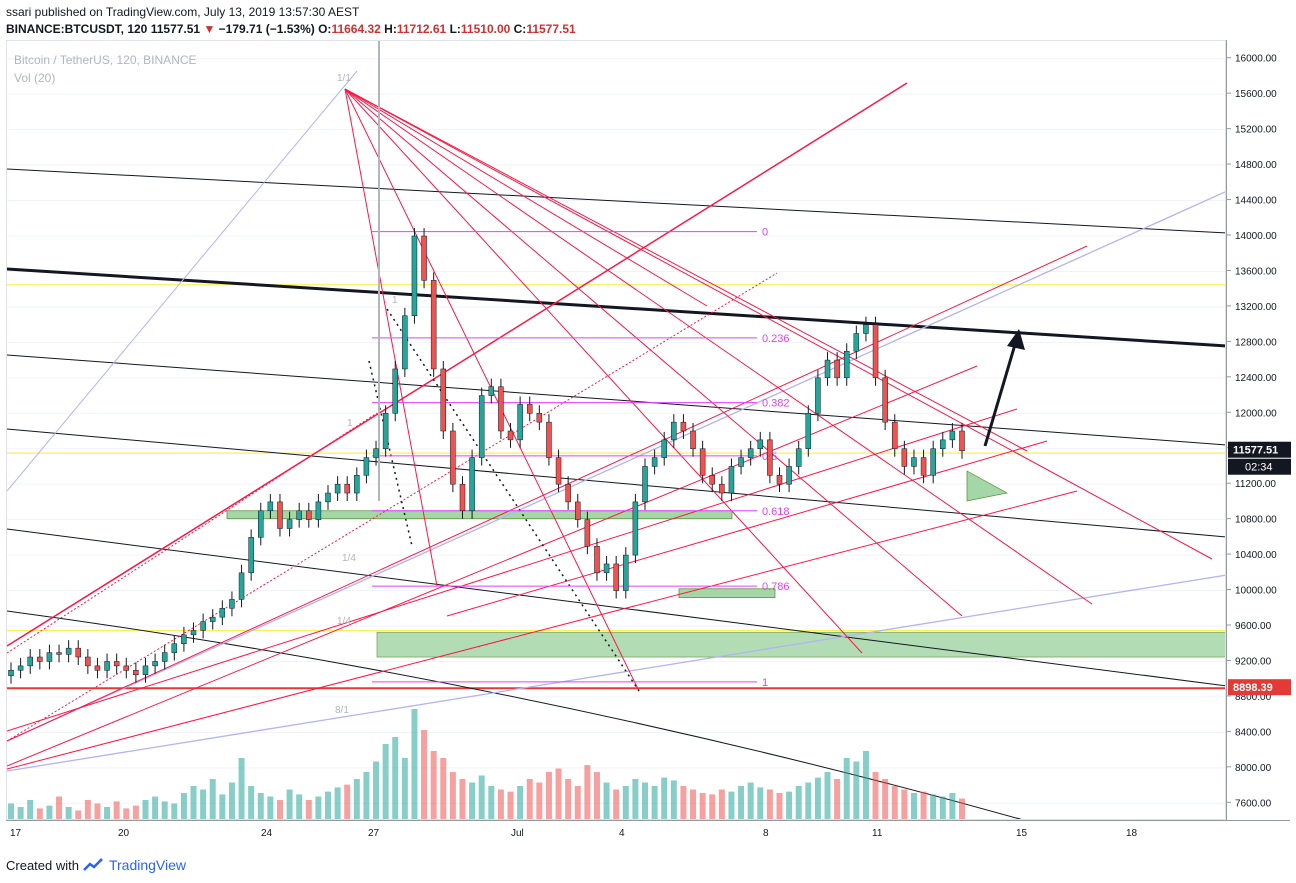 The image size is (1296, 883). Describe the element at coordinates (350, 423) in the screenshot. I see `fan-label: 1` at that location.